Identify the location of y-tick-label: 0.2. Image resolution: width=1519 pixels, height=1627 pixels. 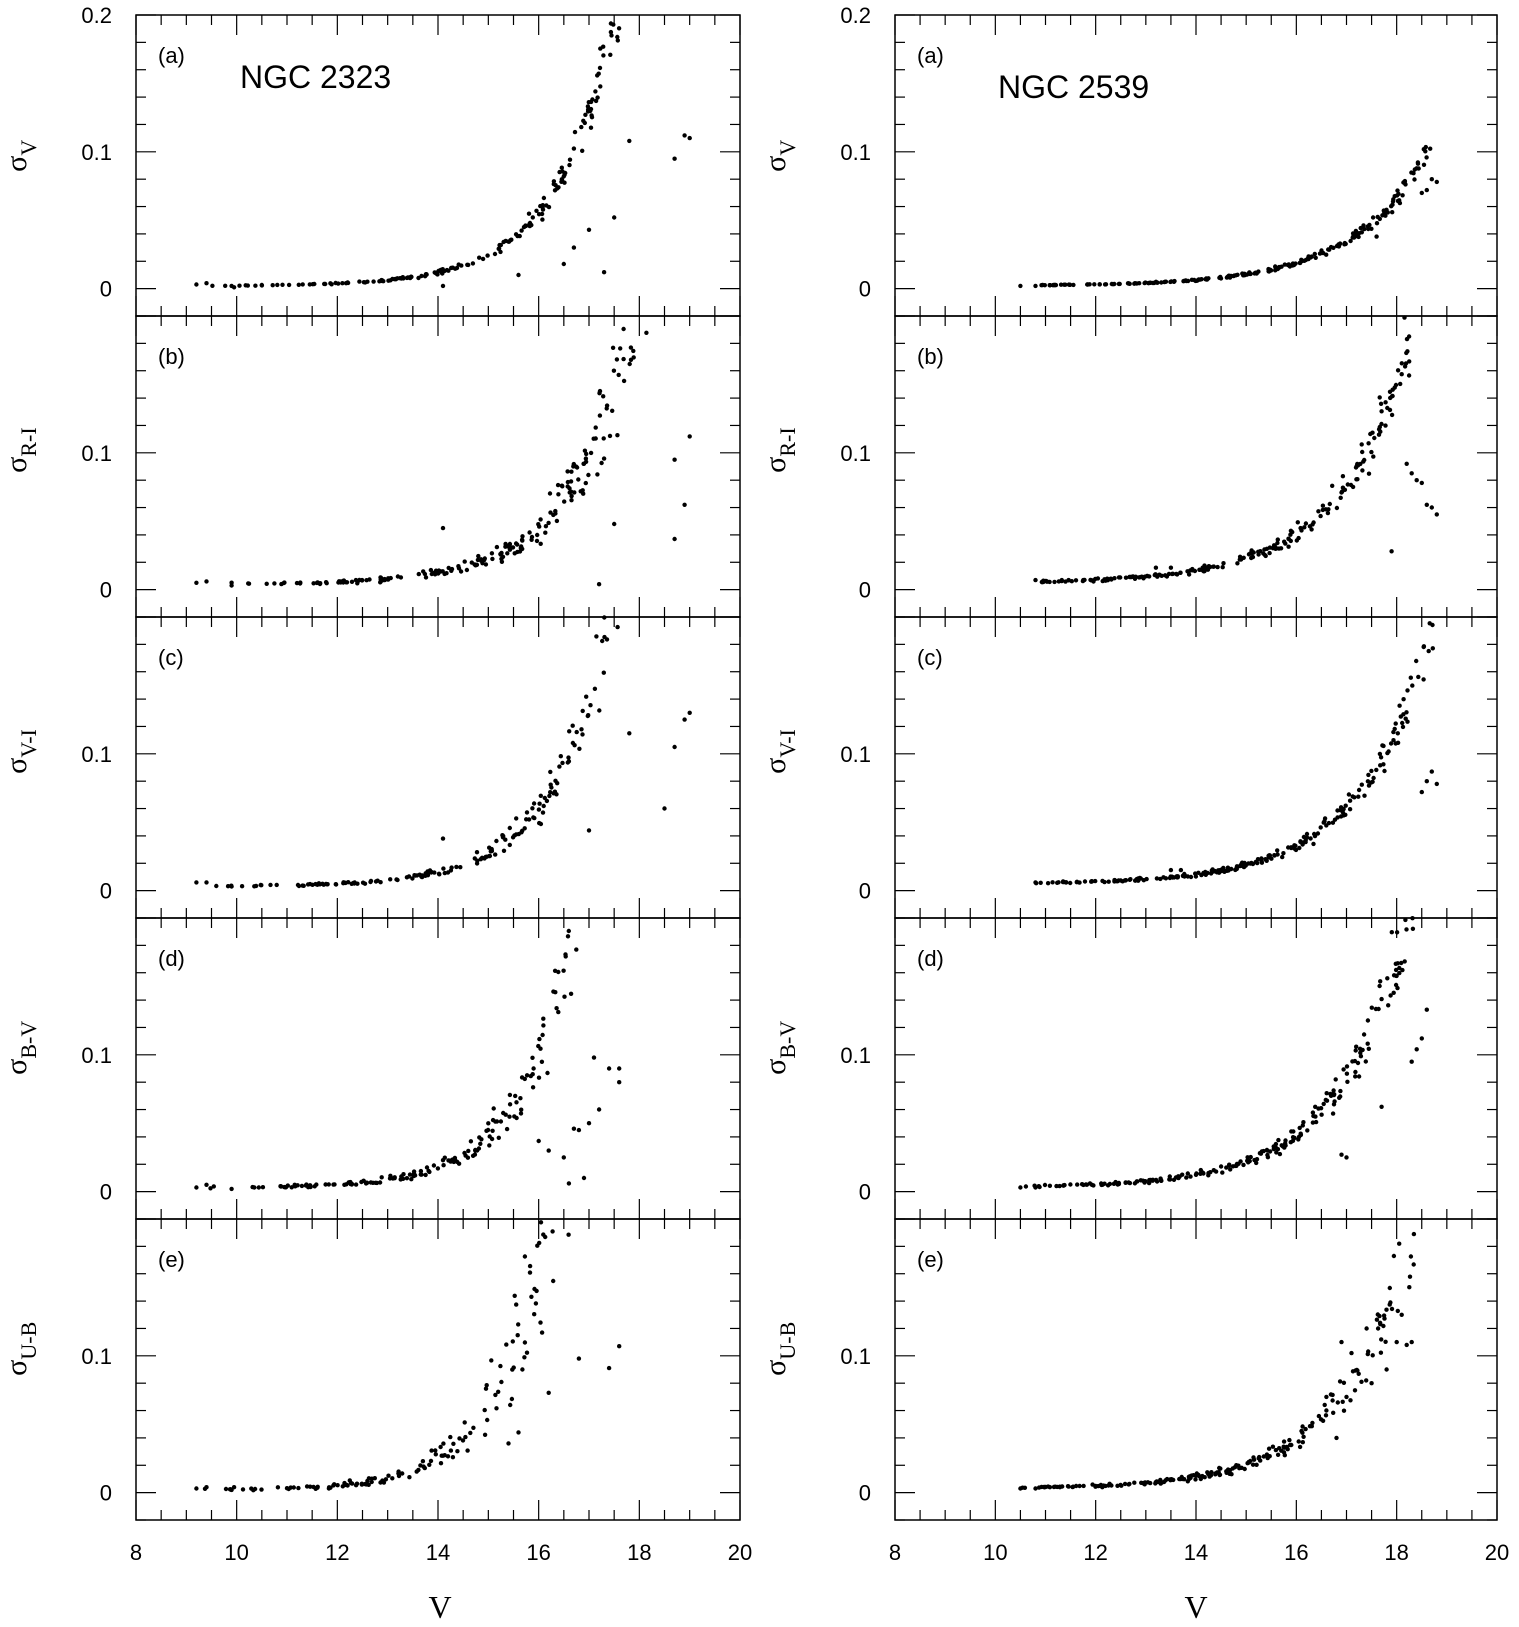
(96, 15).